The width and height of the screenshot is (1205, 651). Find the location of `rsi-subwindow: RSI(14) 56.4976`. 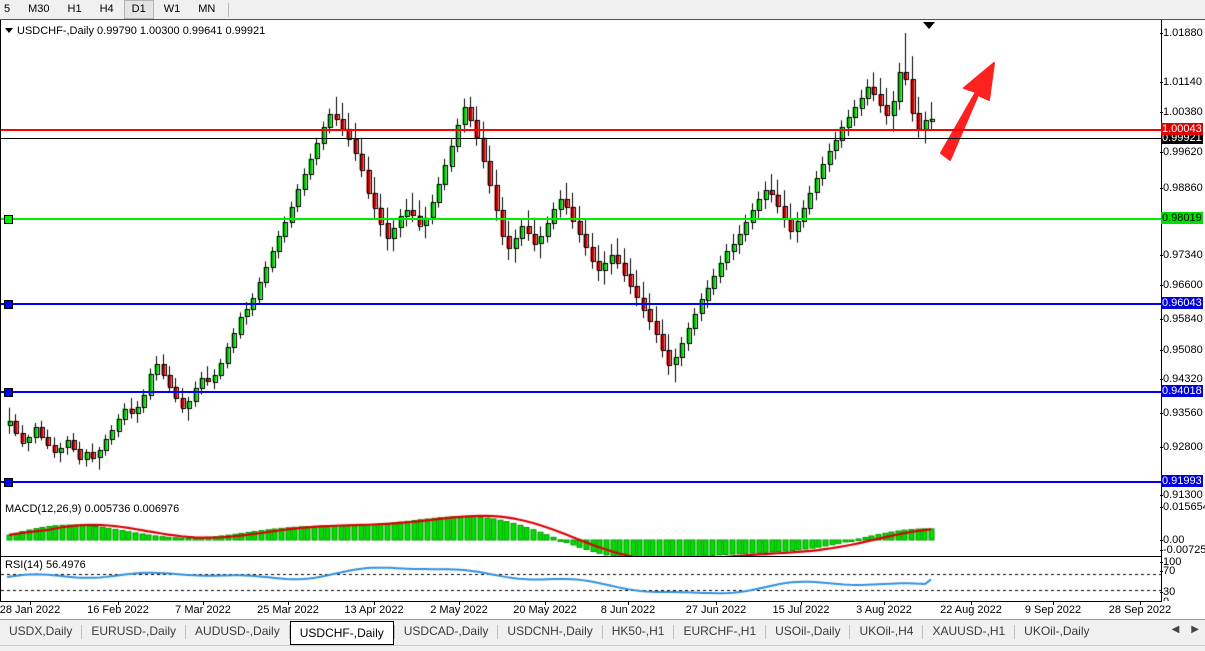

rsi-subwindow: RSI(14) 56.4976 is located at coordinates (581, 579).